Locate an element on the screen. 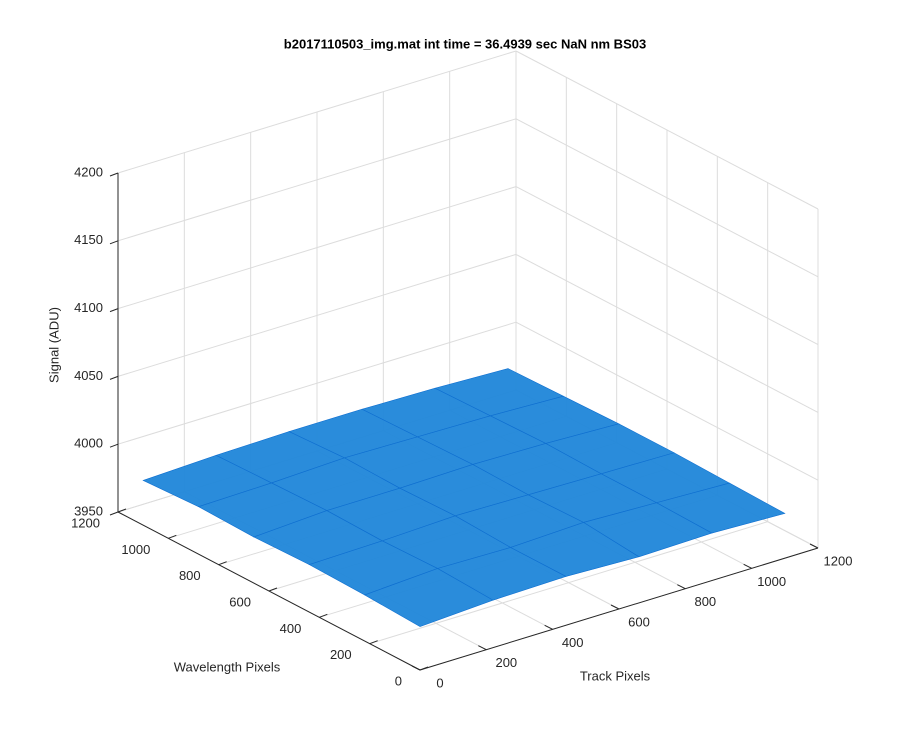 The image size is (900, 750). y-tick-label: 800 is located at coordinates (190, 575).